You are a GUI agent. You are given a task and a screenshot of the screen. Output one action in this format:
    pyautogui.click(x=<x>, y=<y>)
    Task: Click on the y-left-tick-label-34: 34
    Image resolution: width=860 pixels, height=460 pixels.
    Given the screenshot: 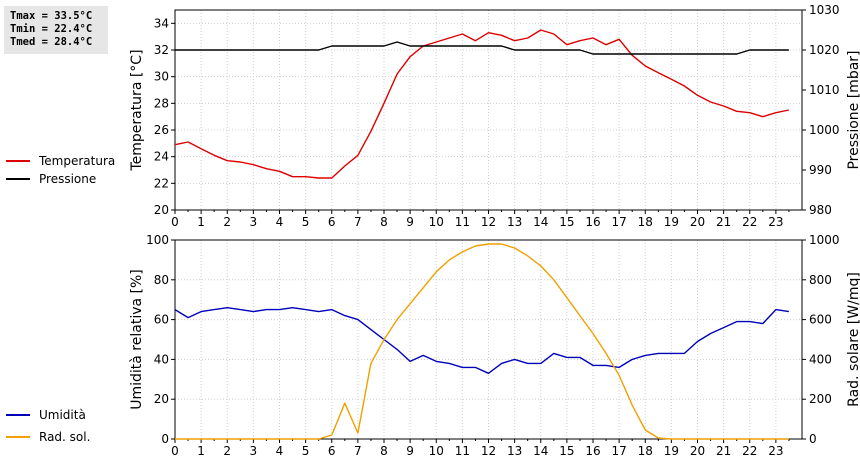 What is the action you would take?
    pyautogui.click(x=161, y=23)
    